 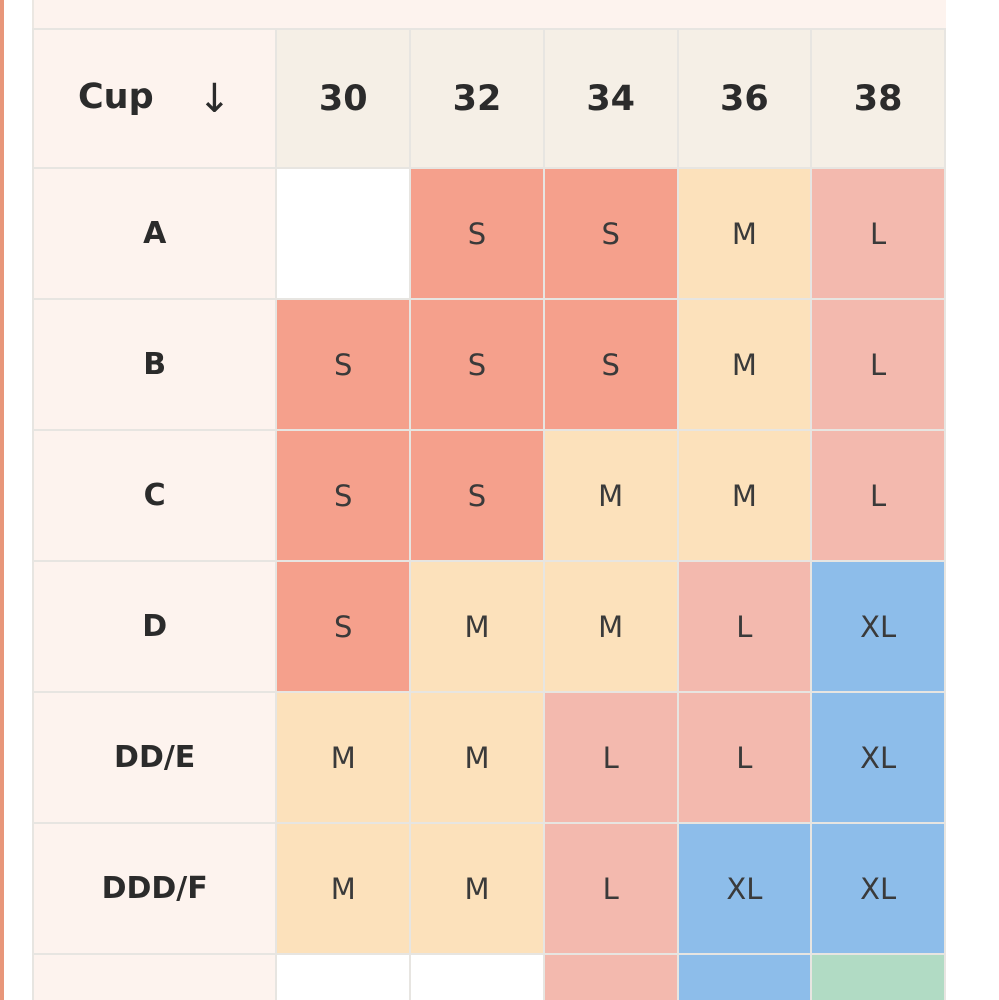 What do you see at coordinates (155, 98) in the screenshot?
I see `sort-by-cup-header: Cup ↓` at bounding box center [155, 98].